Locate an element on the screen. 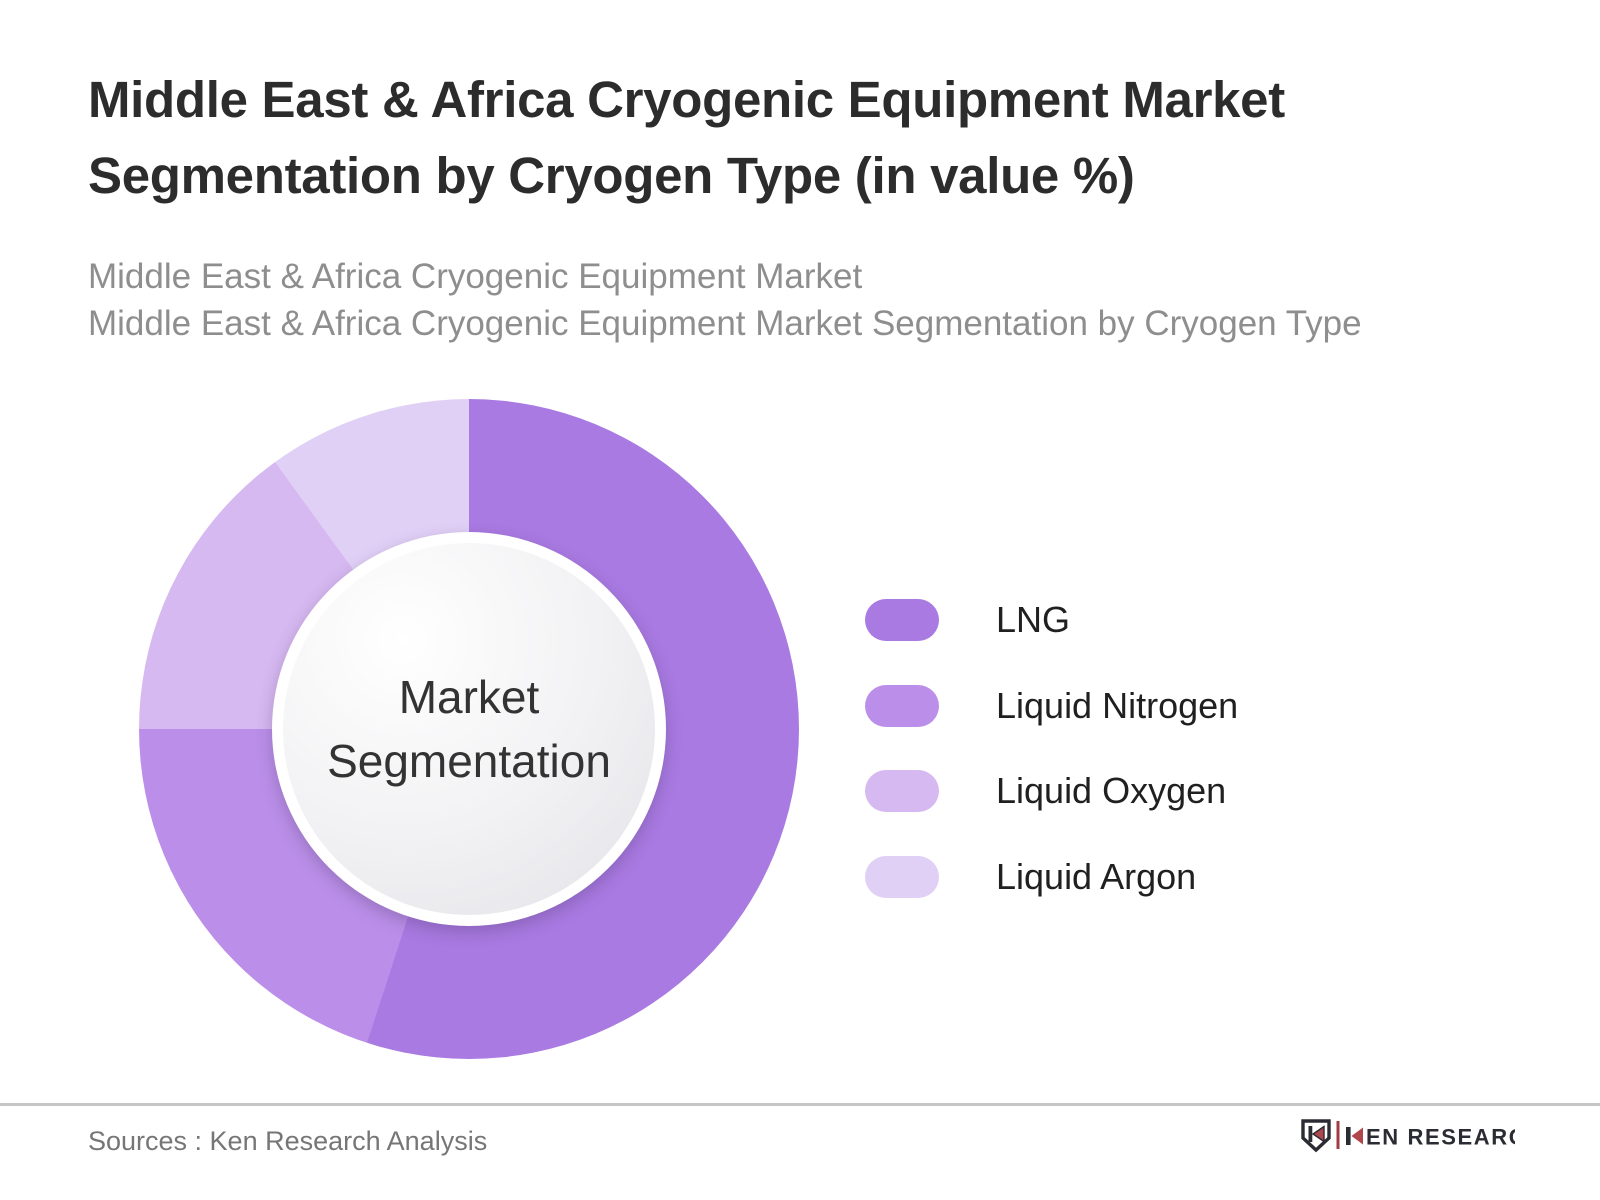 This screenshot has width=1600, height=1200. logo-separator-bar is located at coordinates (1338, 1135).